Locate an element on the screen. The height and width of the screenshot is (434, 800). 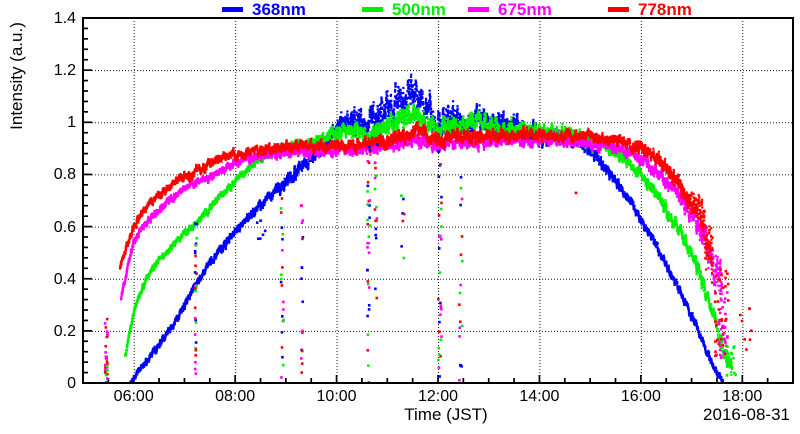
legend-label: 778nm is located at coordinates (665, 9).